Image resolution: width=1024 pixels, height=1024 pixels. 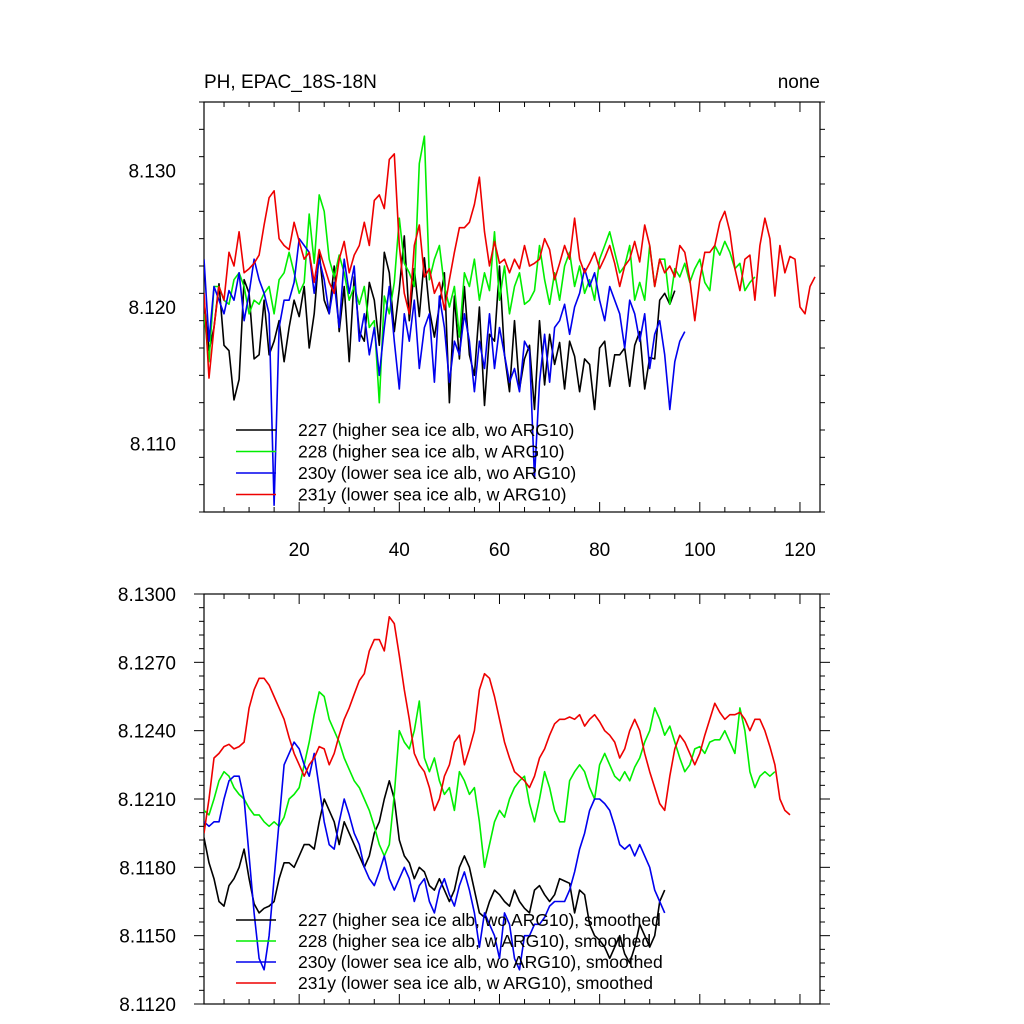 I want to click on y-tick-label: 8.1300, so click(x=147, y=595).